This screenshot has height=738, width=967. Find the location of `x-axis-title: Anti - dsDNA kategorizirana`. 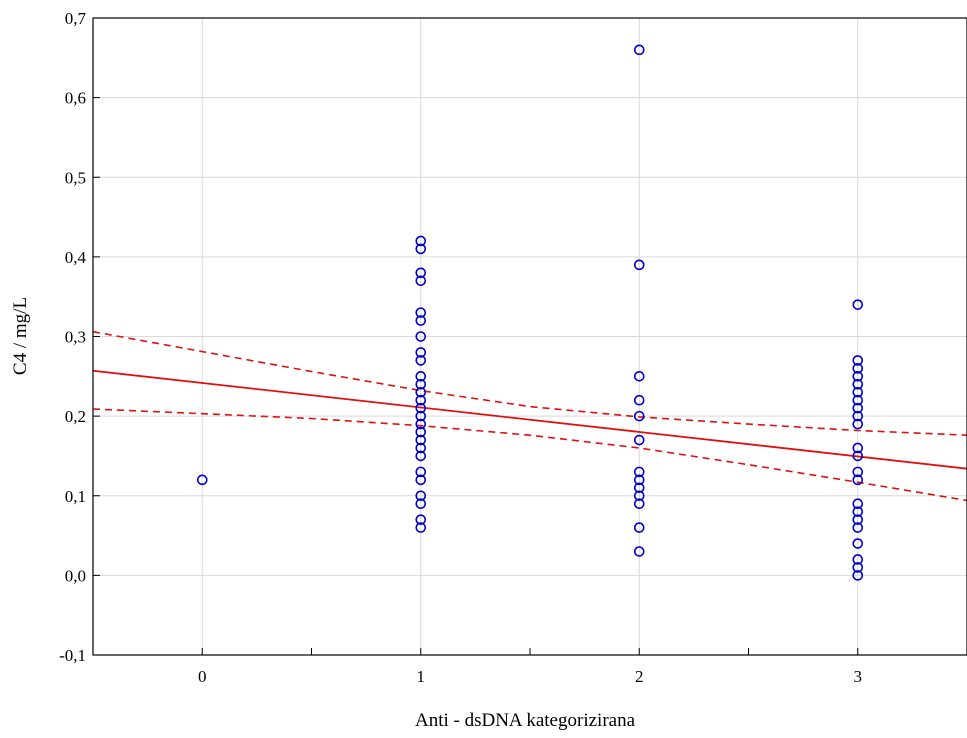

x-axis-title: Anti - dsDNA kategorizirana is located at coordinates (525, 720).